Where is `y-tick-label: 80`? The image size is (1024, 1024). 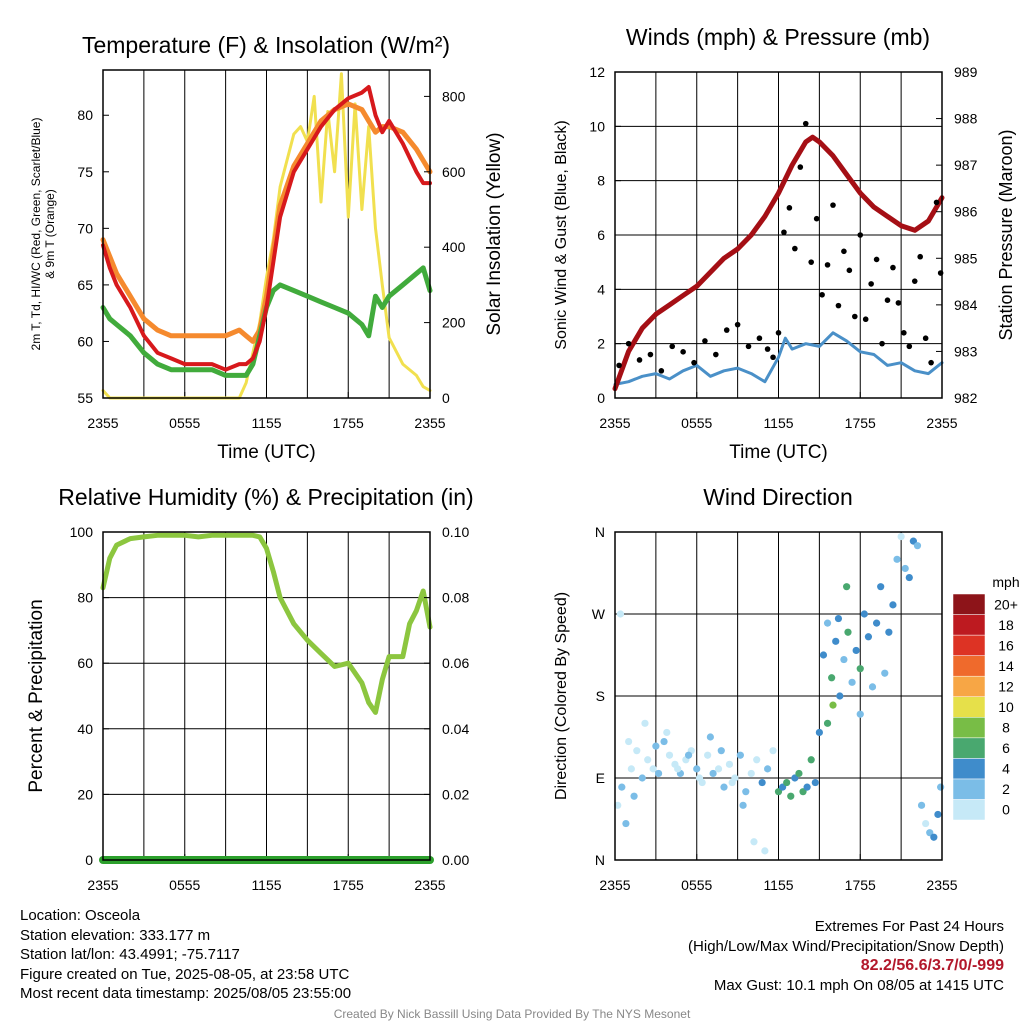 y-tick-label: 80 is located at coordinates (85, 598).